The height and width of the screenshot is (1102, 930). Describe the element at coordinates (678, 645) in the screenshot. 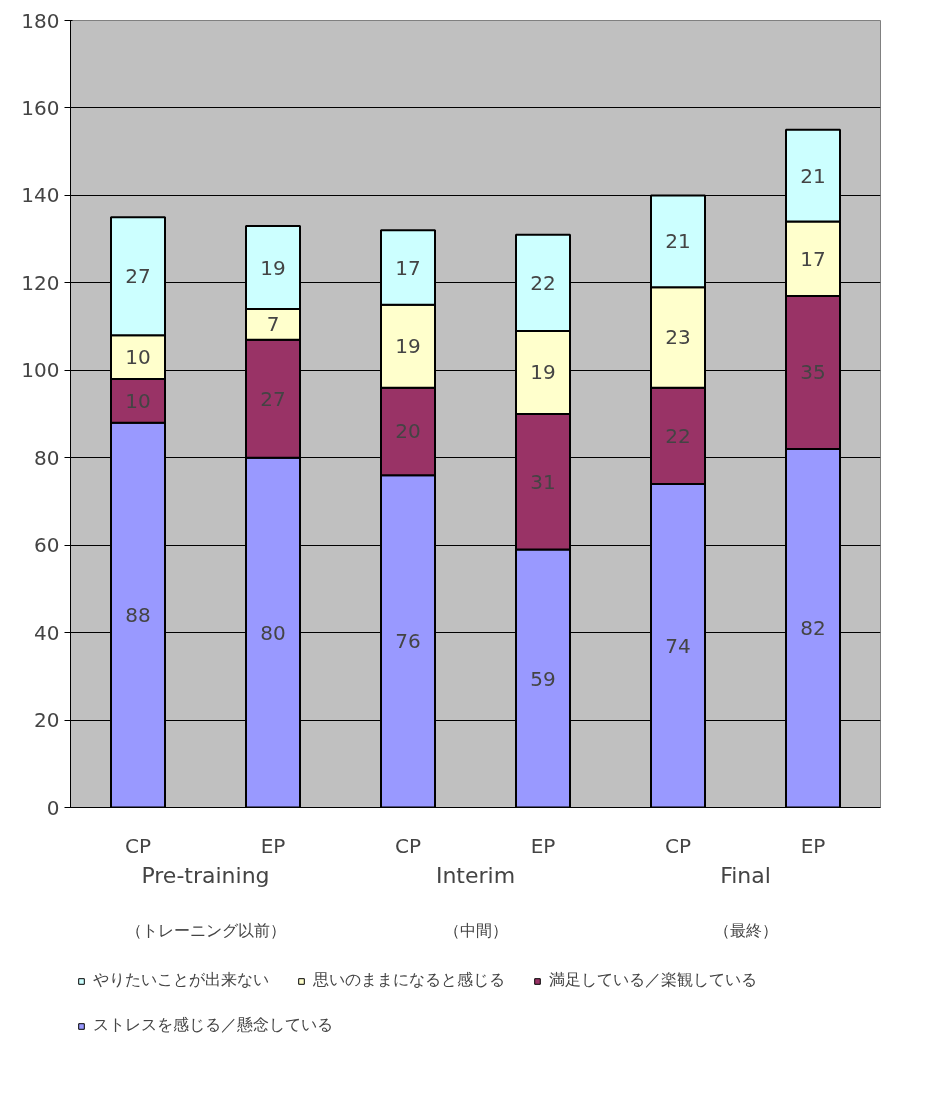

I see `data-label: 74` at that location.